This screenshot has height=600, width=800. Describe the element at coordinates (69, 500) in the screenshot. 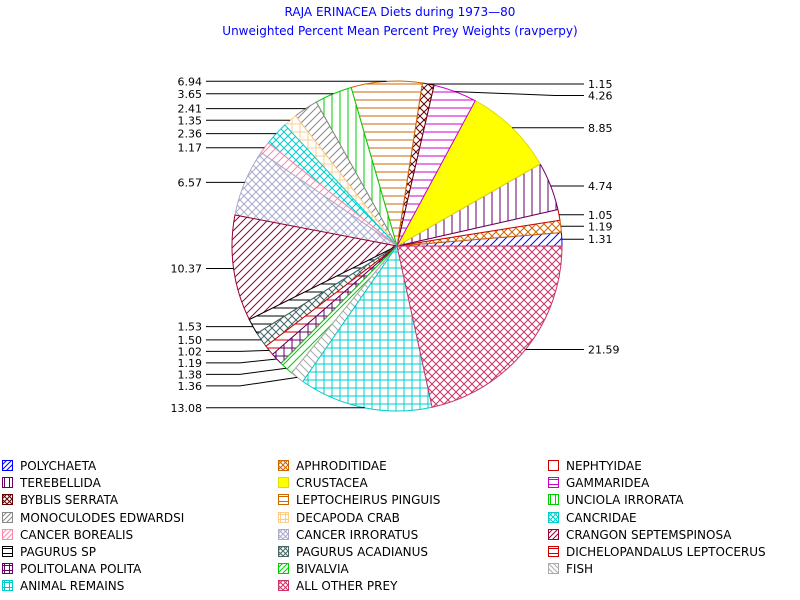

I see `legend-label: BYBLIS SERRATA` at that location.